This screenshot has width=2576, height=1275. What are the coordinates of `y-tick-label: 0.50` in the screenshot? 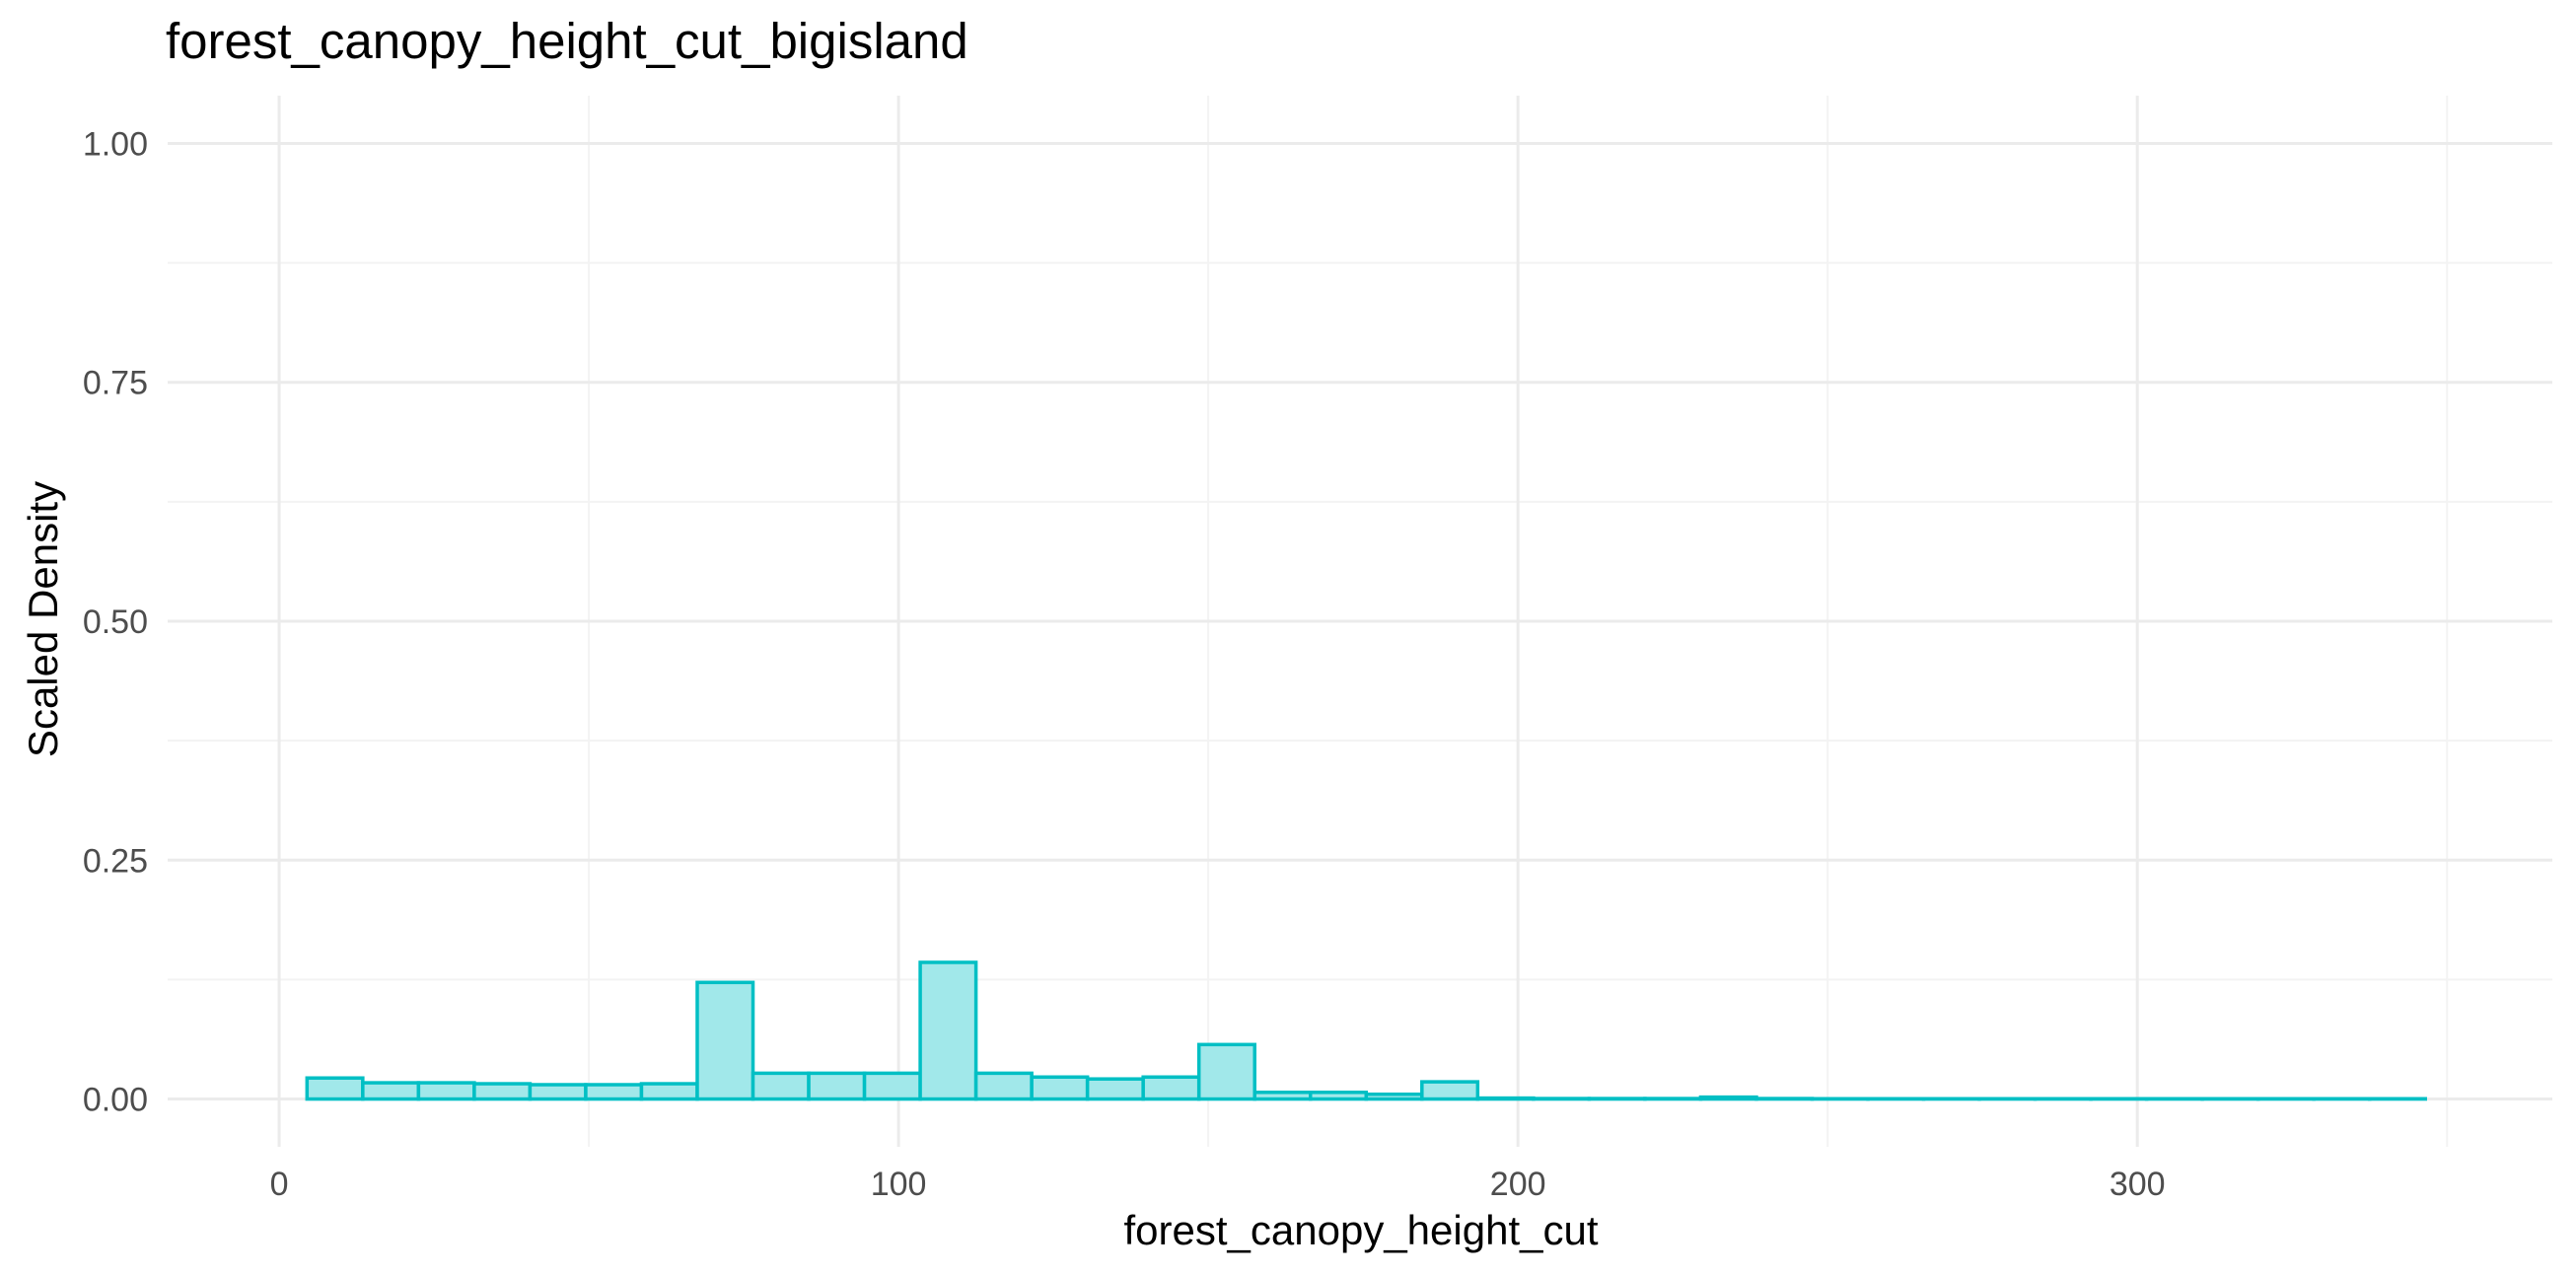 It's located at (115, 622).